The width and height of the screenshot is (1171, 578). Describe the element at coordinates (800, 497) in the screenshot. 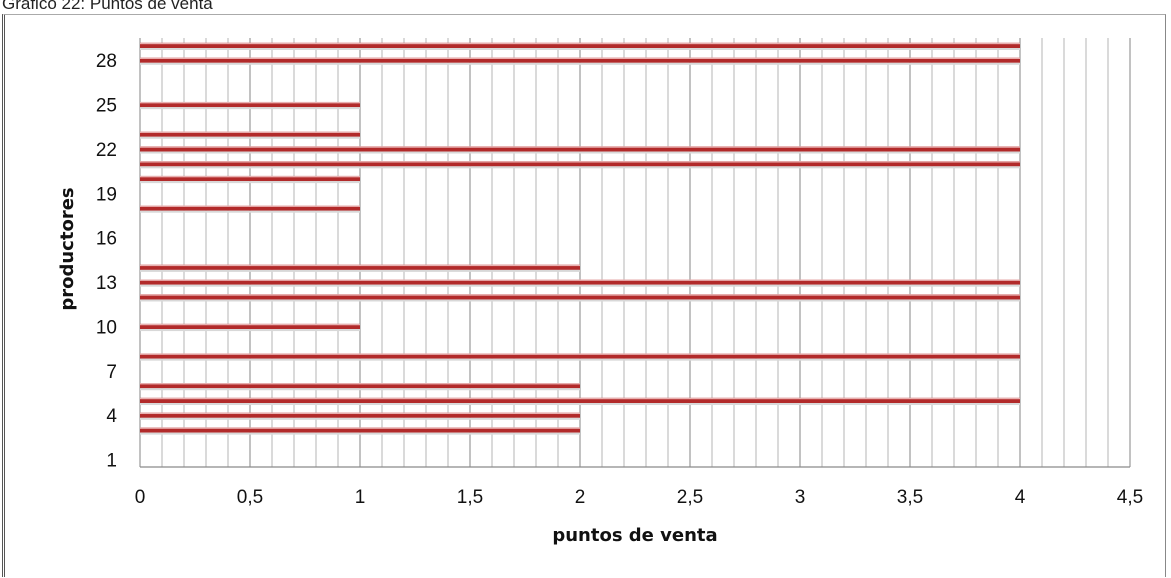

I see `x-tick-label: 3` at that location.